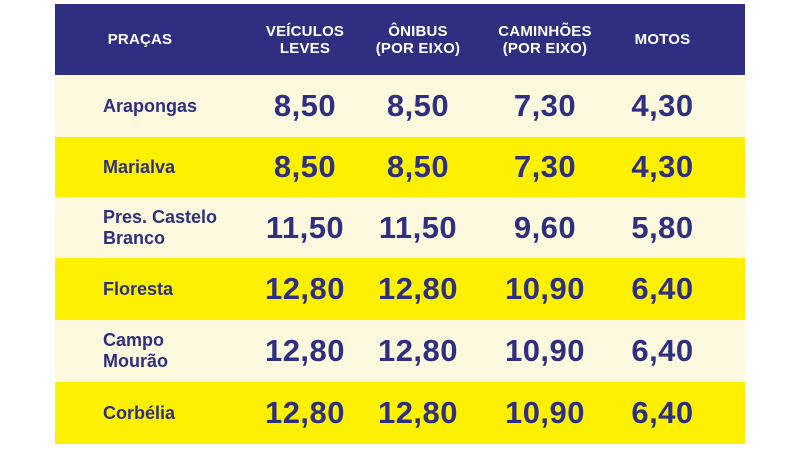 This screenshot has width=800, height=450. What do you see at coordinates (139, 412) in the screenshot?
I see `plaza-name: Corbélia` at bounding box center [139, 412].